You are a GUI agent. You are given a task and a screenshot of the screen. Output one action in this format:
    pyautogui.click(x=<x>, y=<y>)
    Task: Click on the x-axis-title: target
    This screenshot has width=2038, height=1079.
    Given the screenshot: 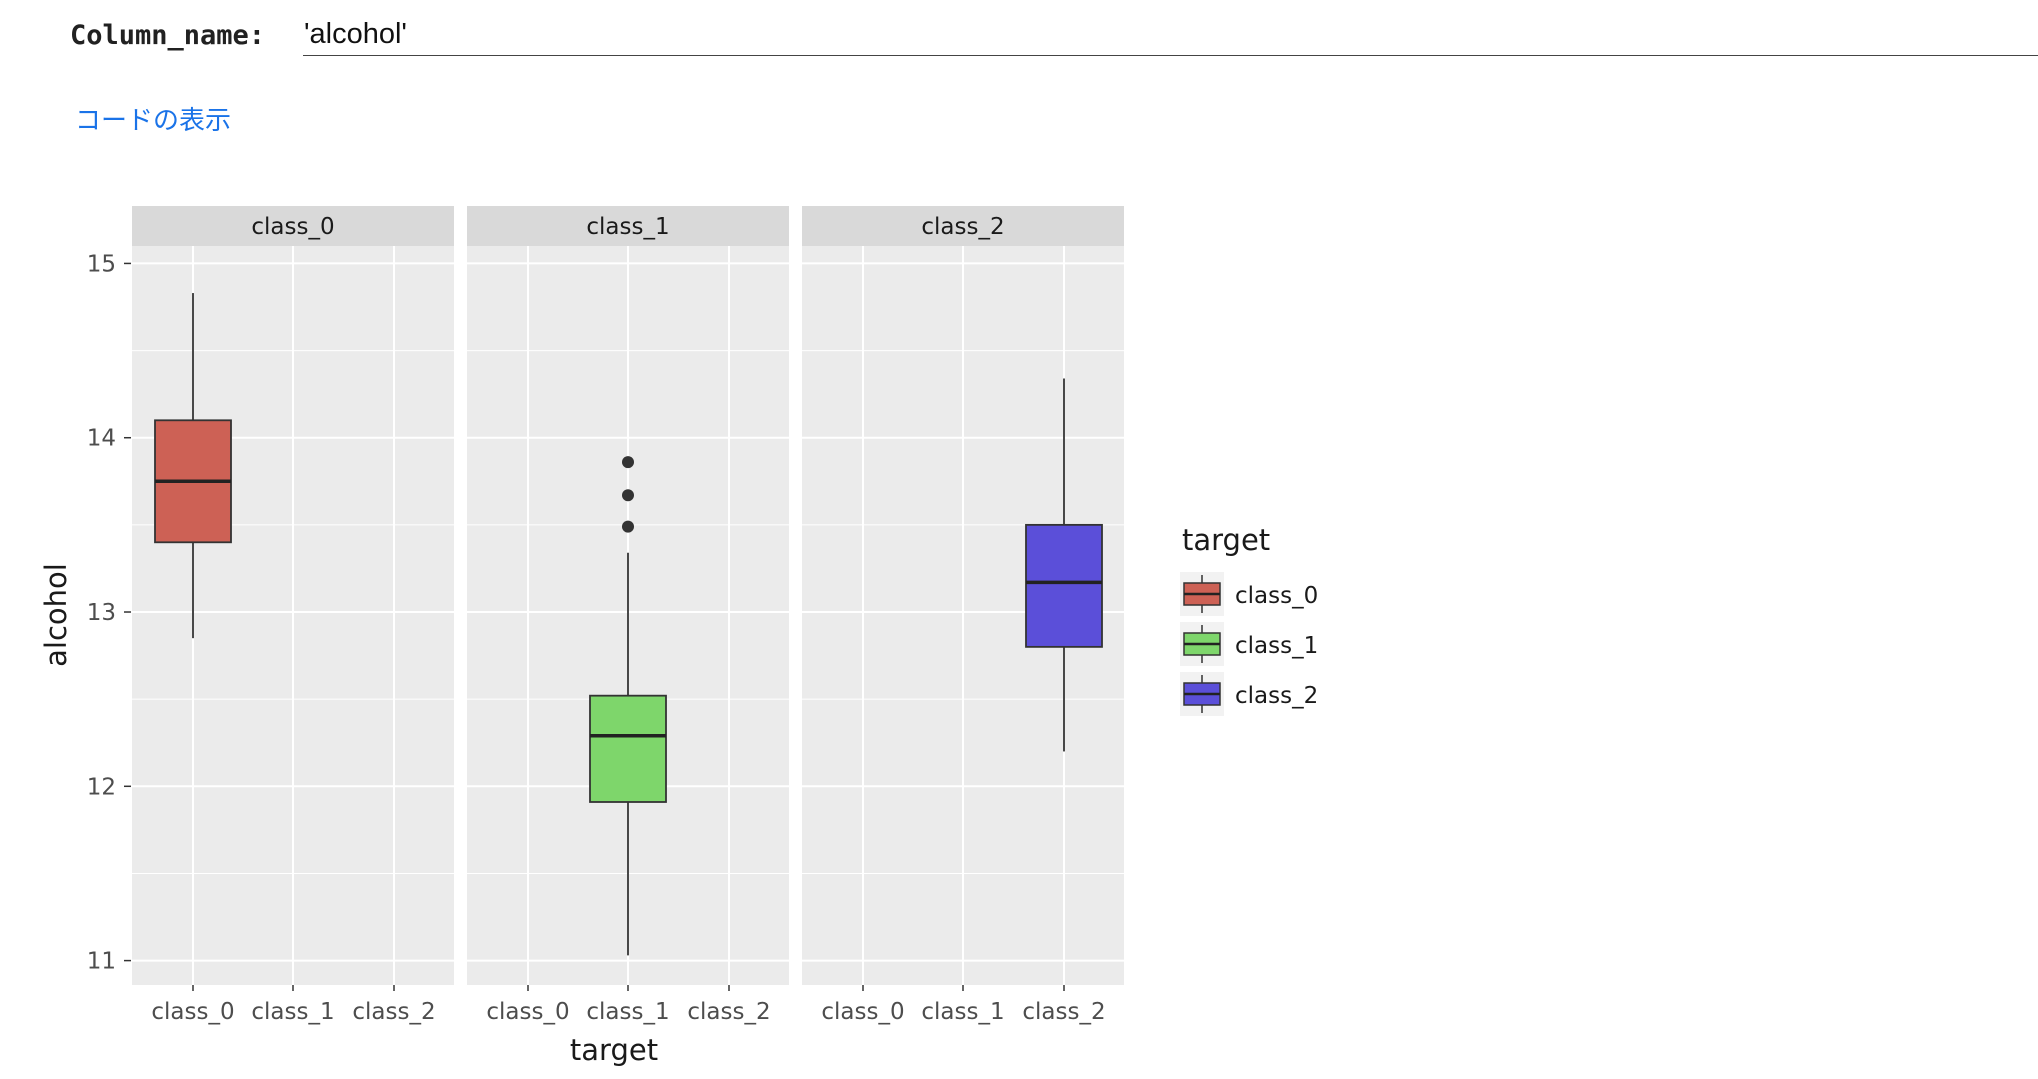 What is the action you would take?
    pyautogui.click(x=614, y=1050)
    